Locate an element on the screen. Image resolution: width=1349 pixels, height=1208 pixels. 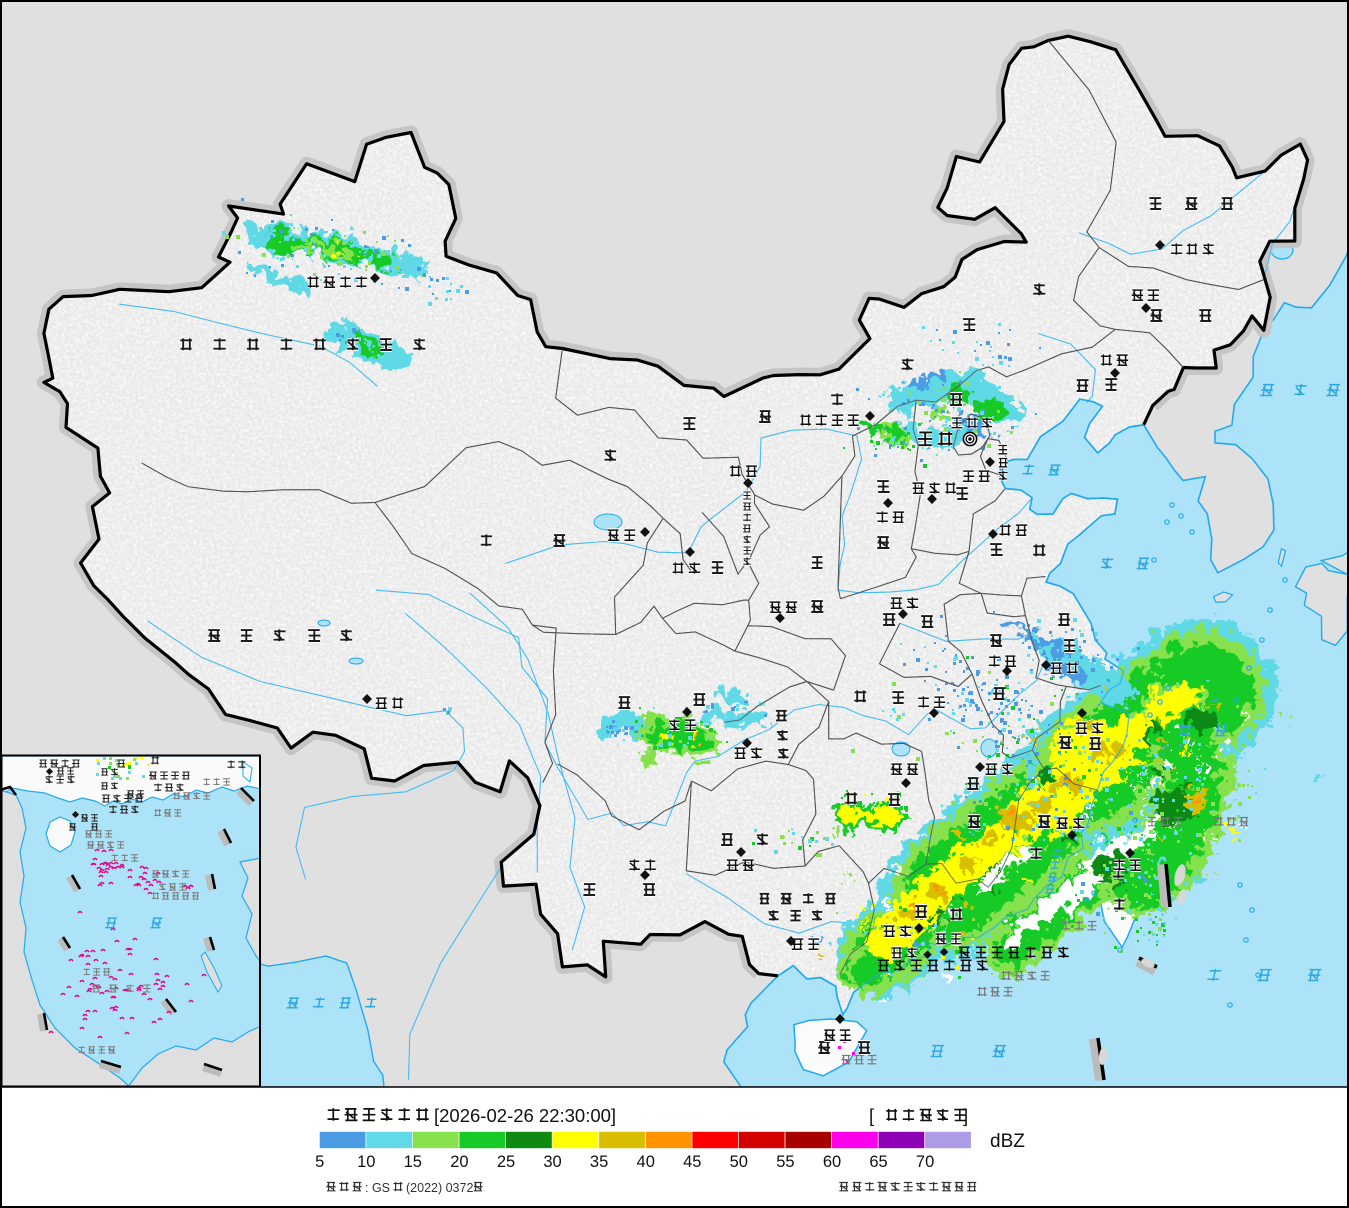
svg-text: 10 is located at coordinates (366, 1162).